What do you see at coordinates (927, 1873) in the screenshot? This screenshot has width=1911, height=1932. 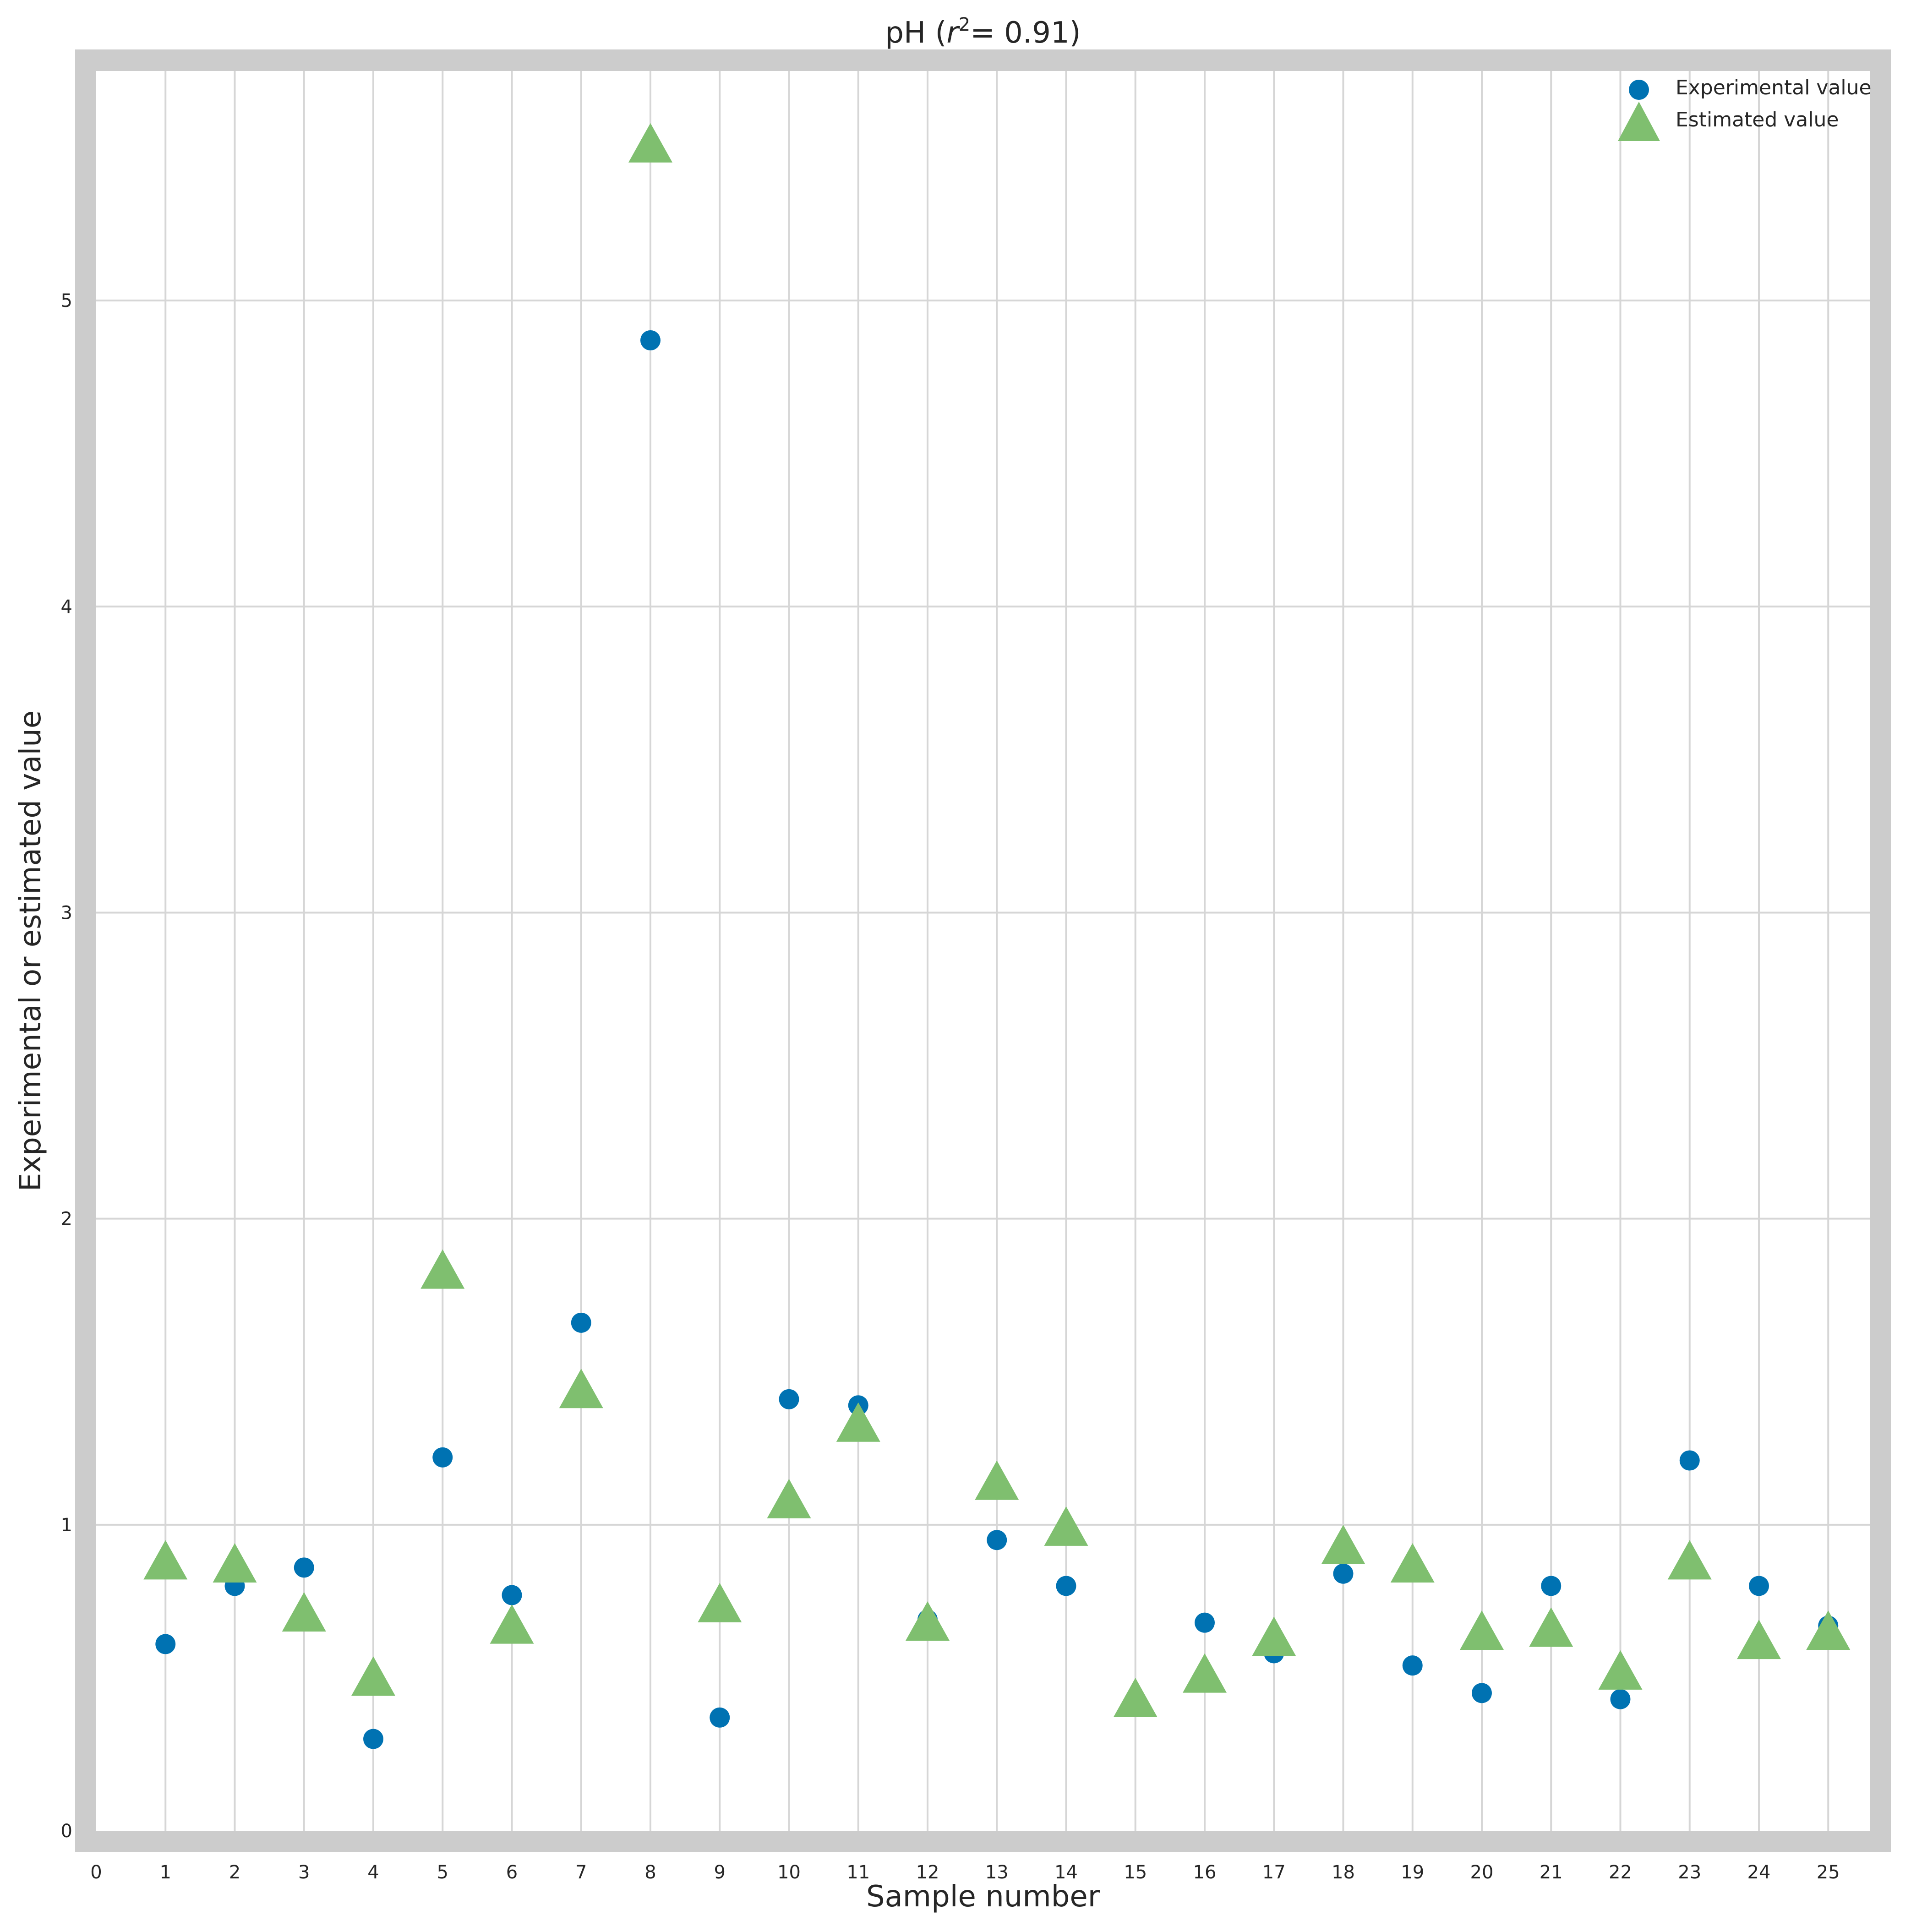 I see `x-tick-label: 12` at bounding box center [927, 1873].